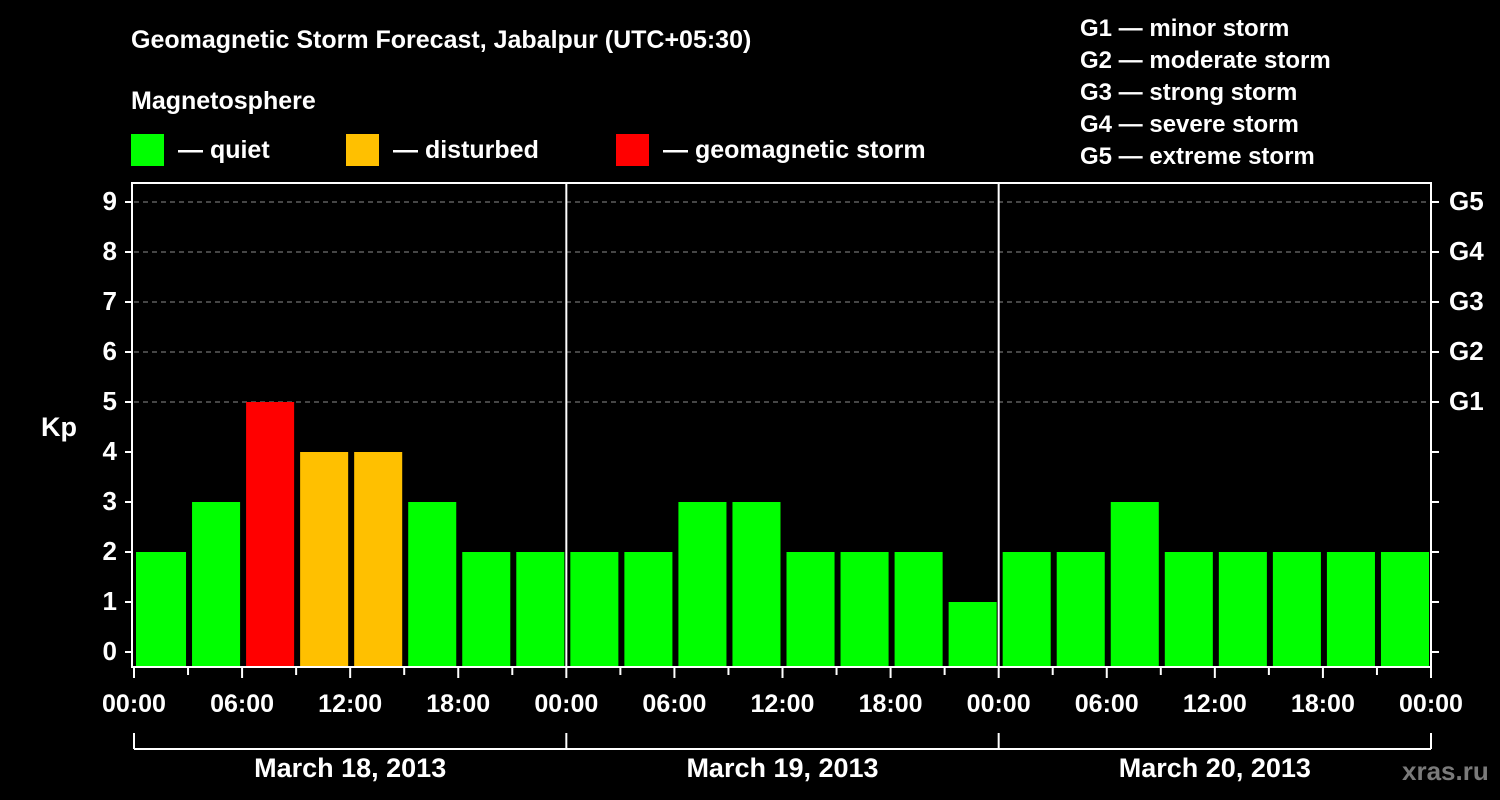  Describe the element at coordinates (1445, 771) in the screenshot. I see `watermark: xras.ru` at that location.